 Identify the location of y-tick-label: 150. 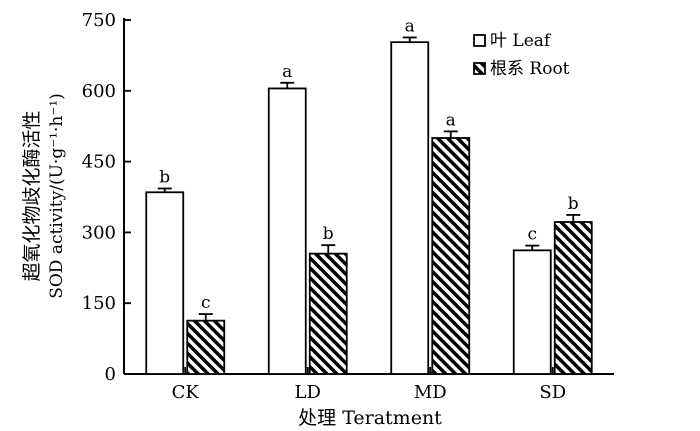
(99, 303).